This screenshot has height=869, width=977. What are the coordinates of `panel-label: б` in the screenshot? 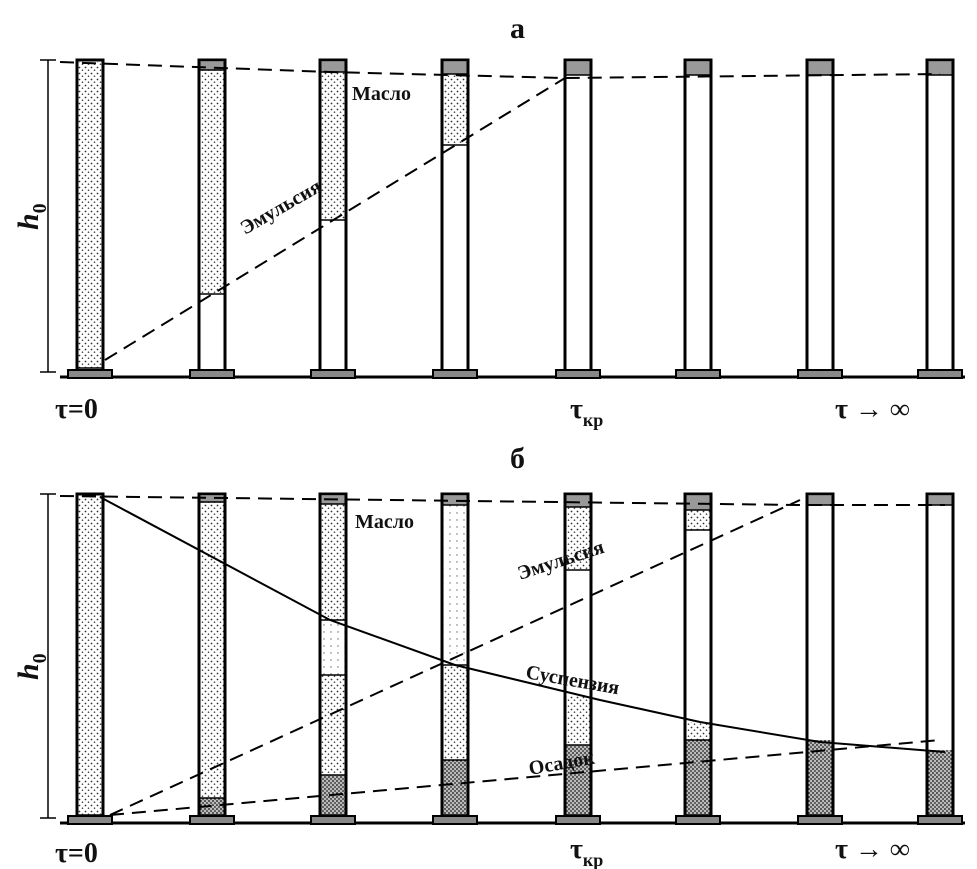 It's located at (517, 458).